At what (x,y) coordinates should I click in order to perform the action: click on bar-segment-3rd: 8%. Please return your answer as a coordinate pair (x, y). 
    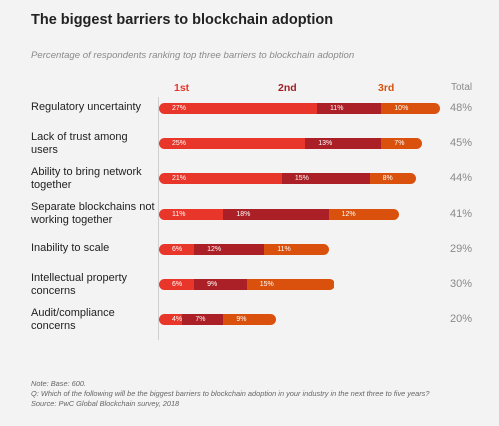
    Looking at the image, I should click on (393, 179).